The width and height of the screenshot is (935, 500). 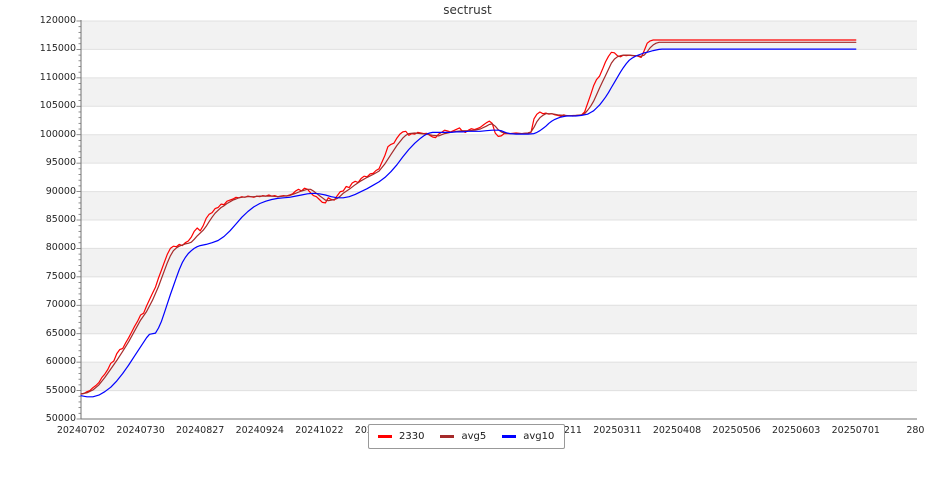 I want to click on y-tick-label: 105000, so click(x=57, y=106).